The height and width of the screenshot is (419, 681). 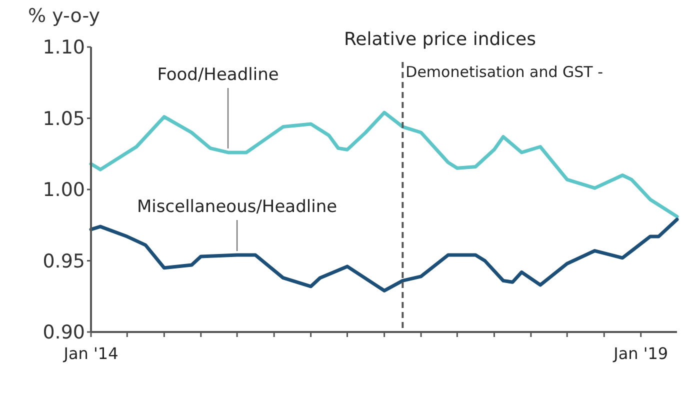 I want to click on y-tick-label: 0.90, so click(x=63, y=333).